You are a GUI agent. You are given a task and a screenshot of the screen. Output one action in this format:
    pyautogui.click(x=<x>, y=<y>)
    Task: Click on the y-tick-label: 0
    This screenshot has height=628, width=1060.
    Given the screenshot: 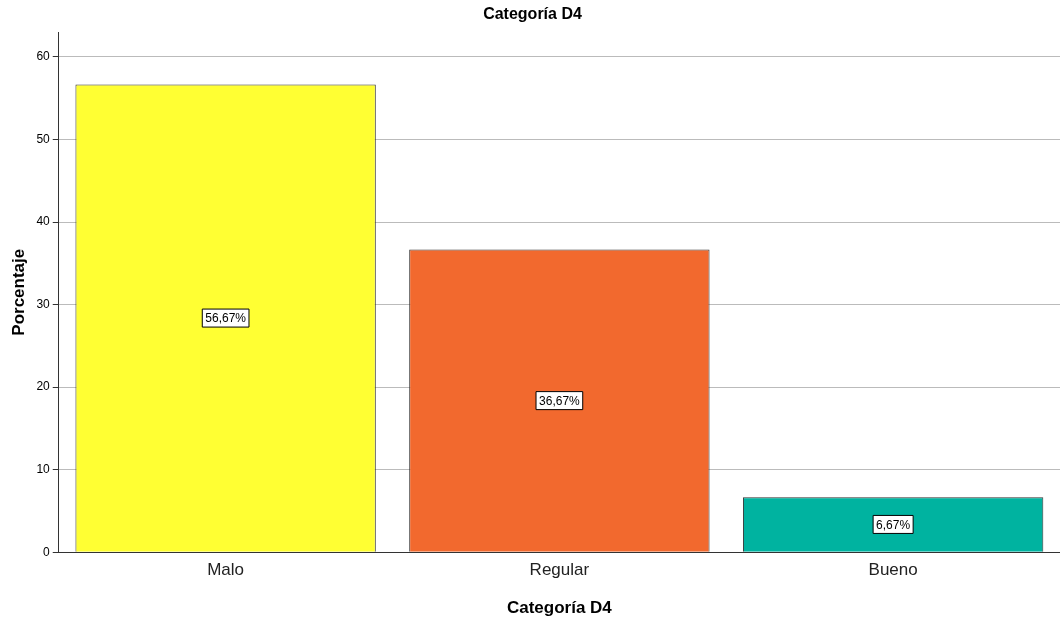 What is the action you would take?
    pyautogui.click(x=47, y=551)
    